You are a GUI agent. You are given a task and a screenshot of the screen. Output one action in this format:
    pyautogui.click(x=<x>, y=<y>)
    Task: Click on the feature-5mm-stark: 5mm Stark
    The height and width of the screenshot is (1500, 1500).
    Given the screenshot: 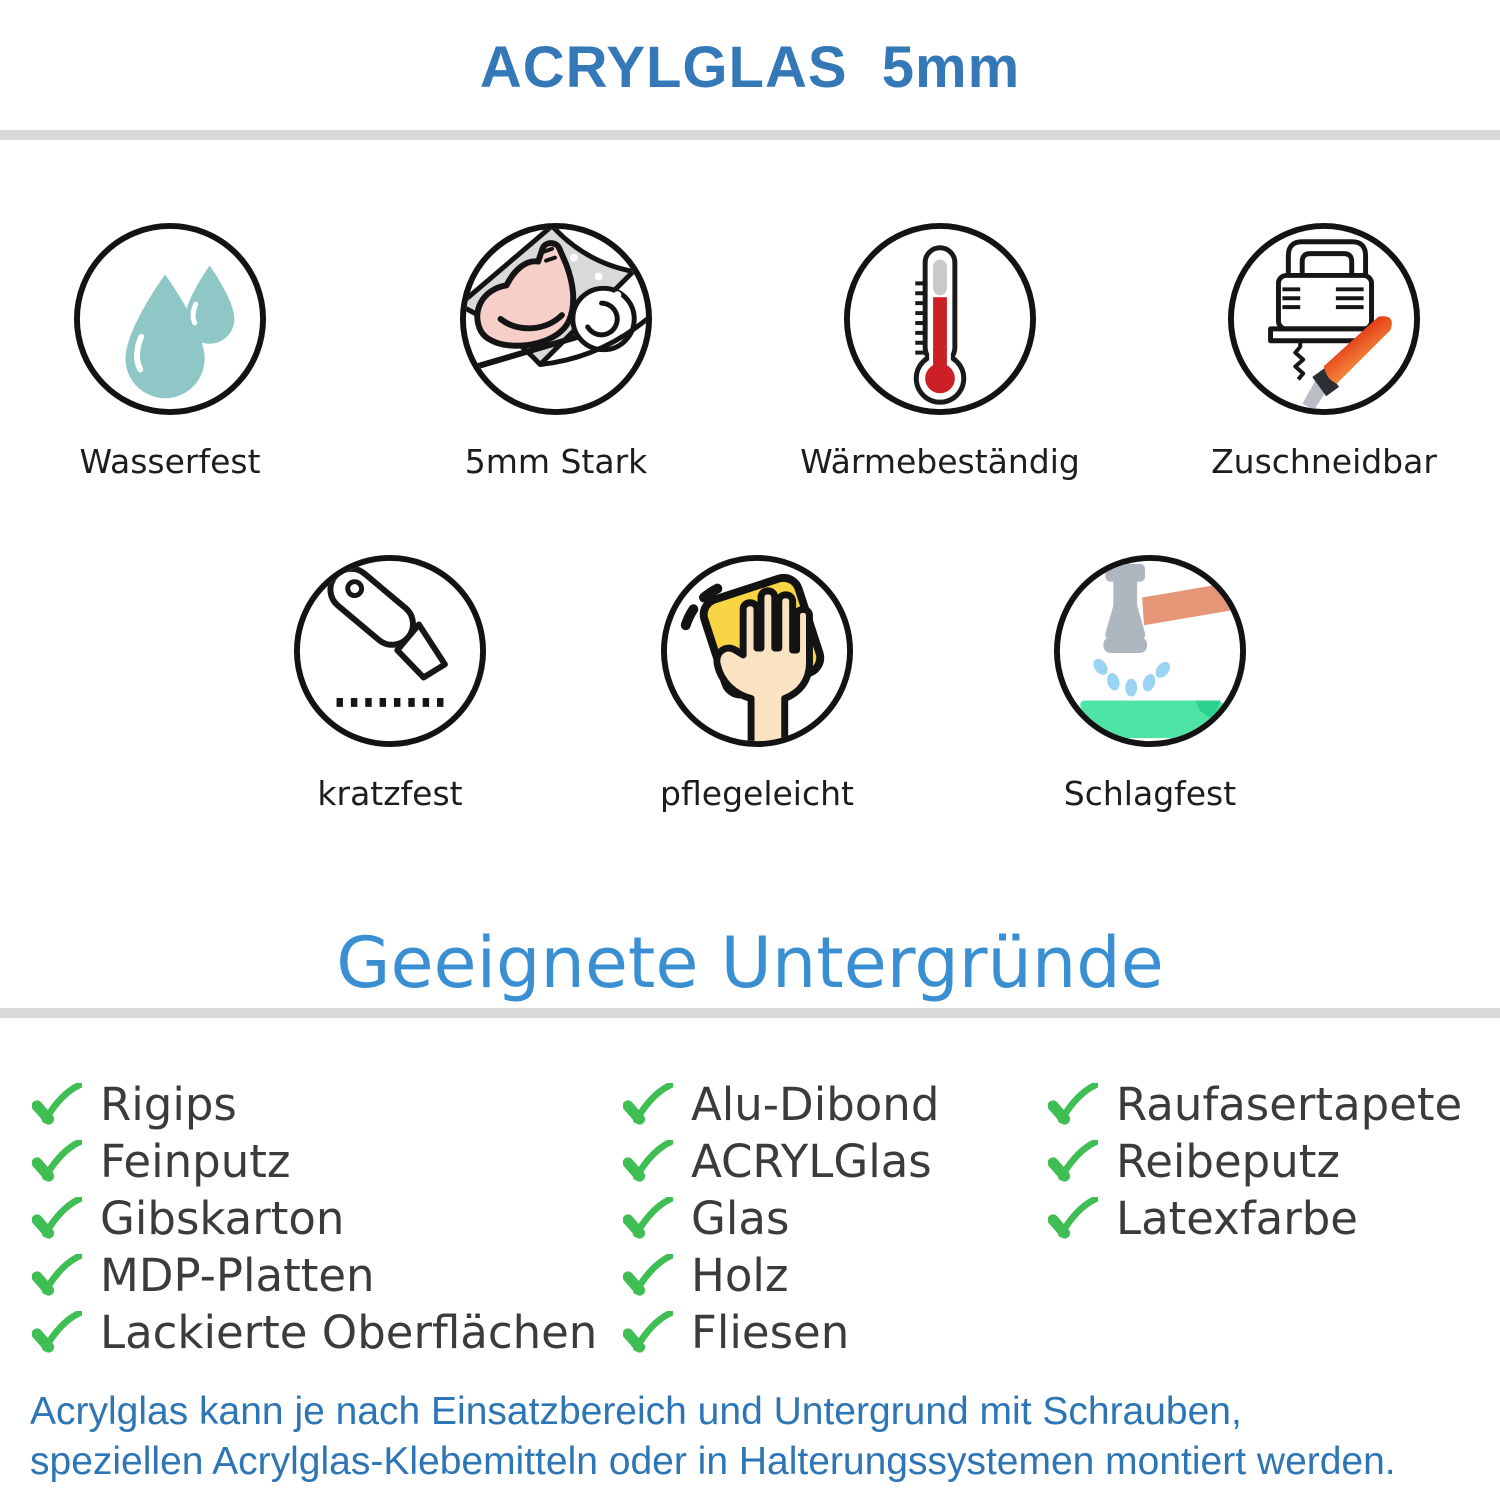 What is the action you would take?
    pyautogui.click(x=556, y=350)
    